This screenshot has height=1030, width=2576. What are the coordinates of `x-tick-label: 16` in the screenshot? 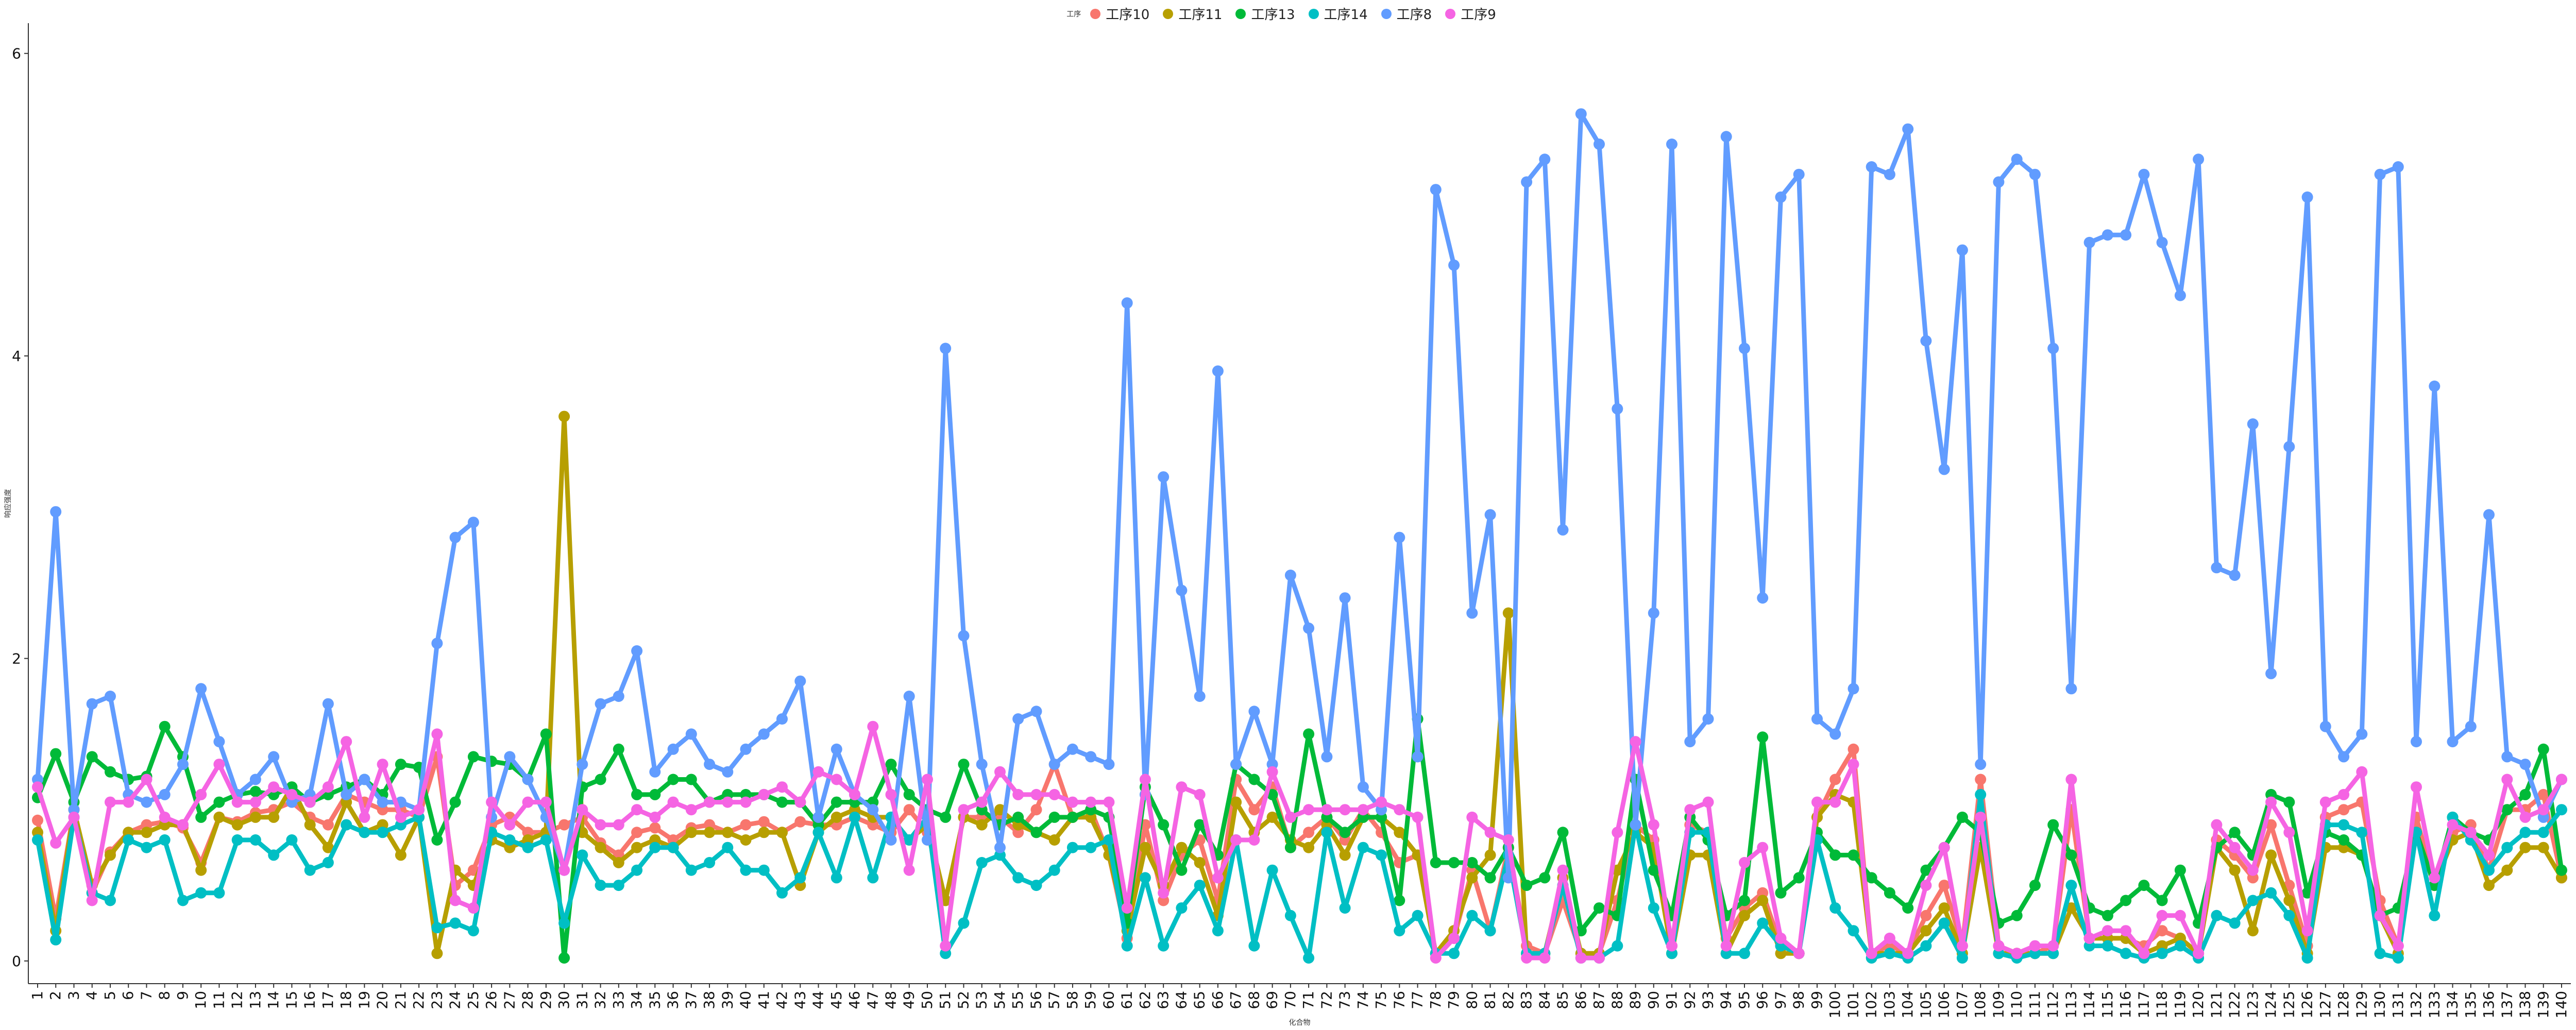 It's located at (309, 1000).